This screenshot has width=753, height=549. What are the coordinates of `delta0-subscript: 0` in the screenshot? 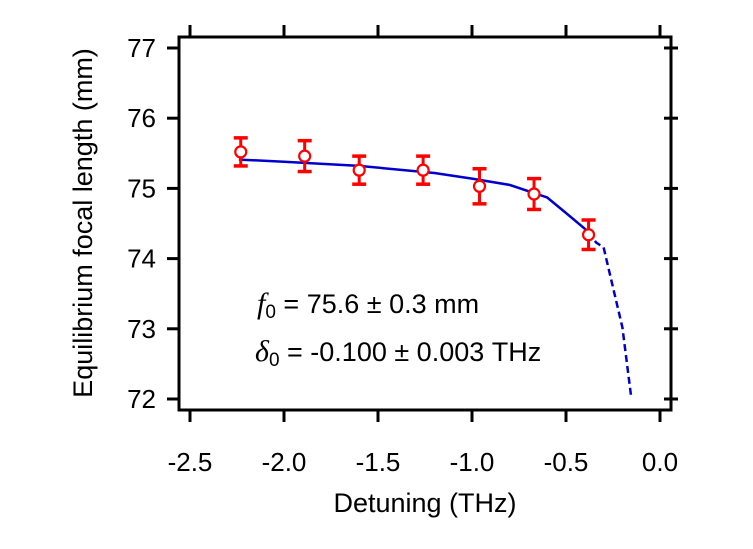 It's located at (274, 360).